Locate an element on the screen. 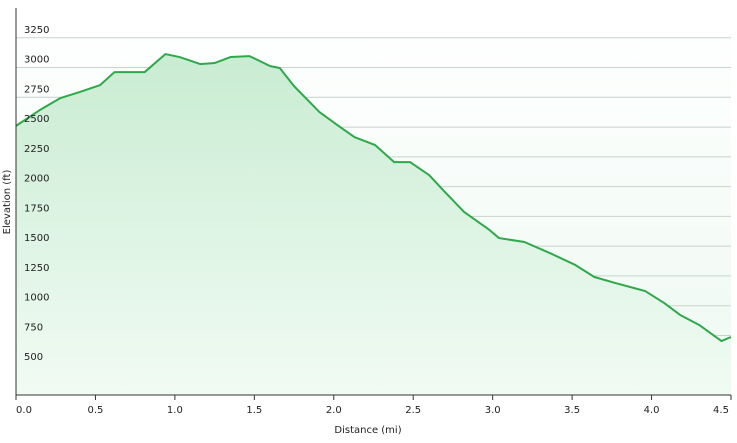  y-tick-label: 2500 is located at coordinates (36, 119).